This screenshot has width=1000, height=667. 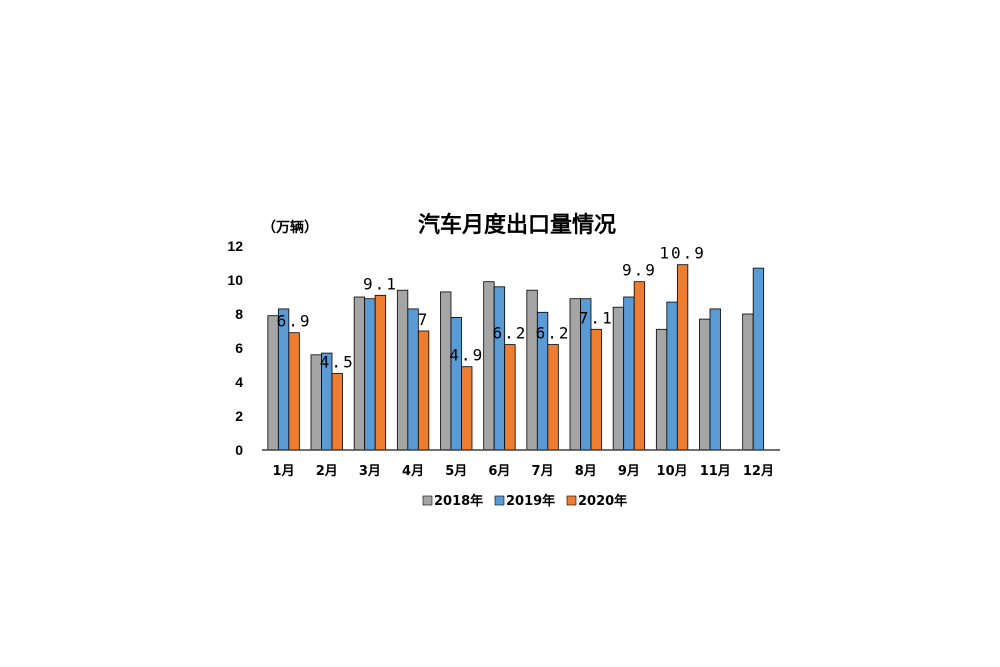 What do you see at coordinates (239, 416) in the screenshot?
I see `y-tick-label: 2` at bounding box center [239, 416].